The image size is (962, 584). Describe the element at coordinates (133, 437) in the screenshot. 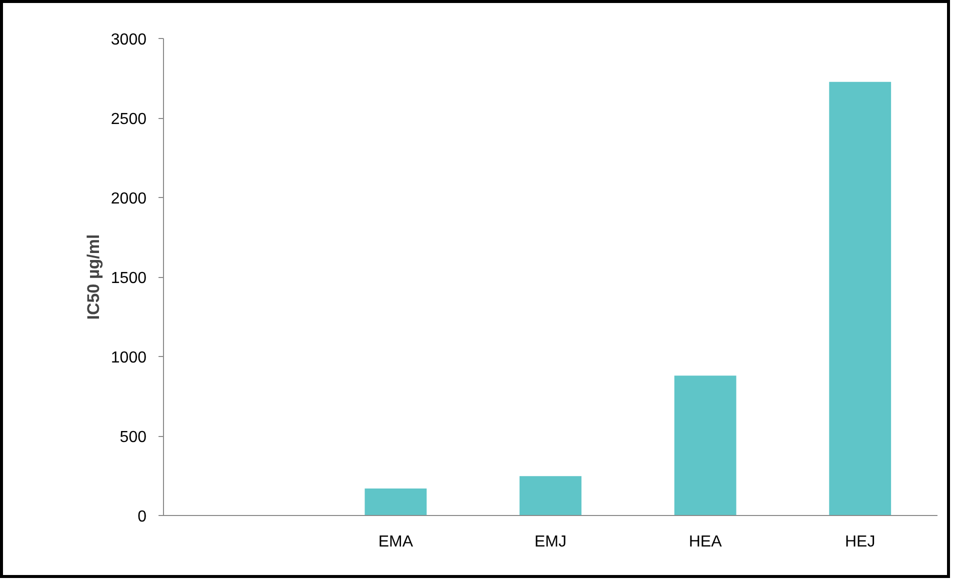

I see `y-tick-label: 500` at that location.